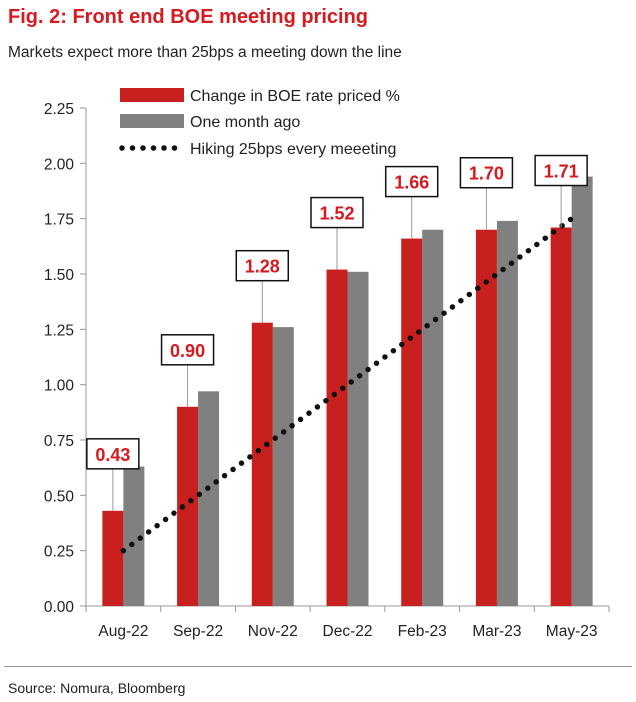  What do you see at coordinates (59, 552) in the screenshot?
I see `y-tick-label: 0.25` at bounding box center [59, 552].